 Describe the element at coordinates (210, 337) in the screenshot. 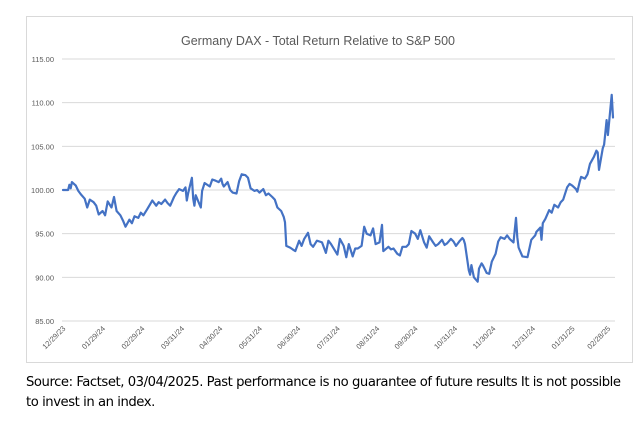

I see `x-tick-label: 04/30/24` at that location.